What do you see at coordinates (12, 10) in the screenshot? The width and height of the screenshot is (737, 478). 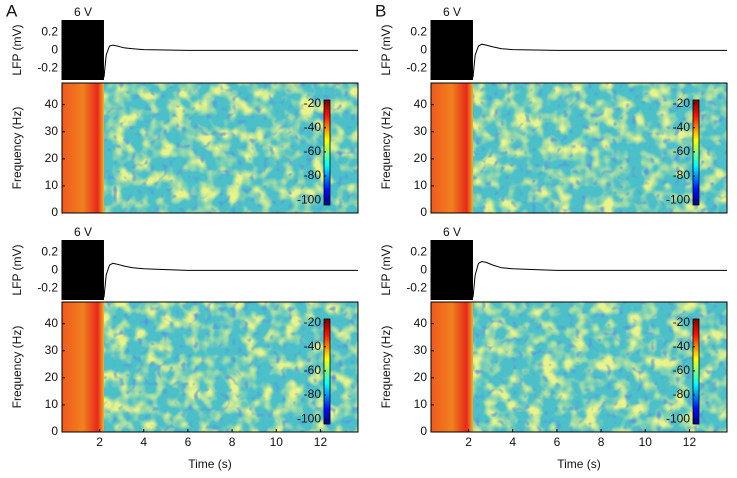 I see `panel-label: A` at bounding box center [12, 10].